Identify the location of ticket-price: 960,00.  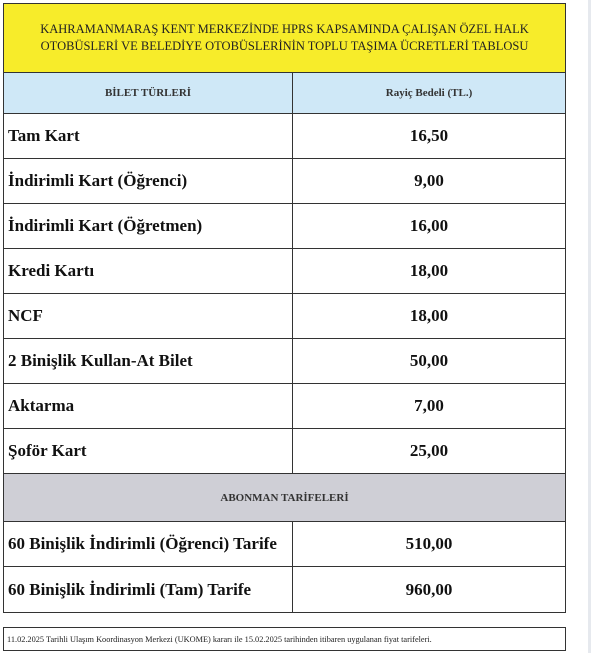
(429, 589).